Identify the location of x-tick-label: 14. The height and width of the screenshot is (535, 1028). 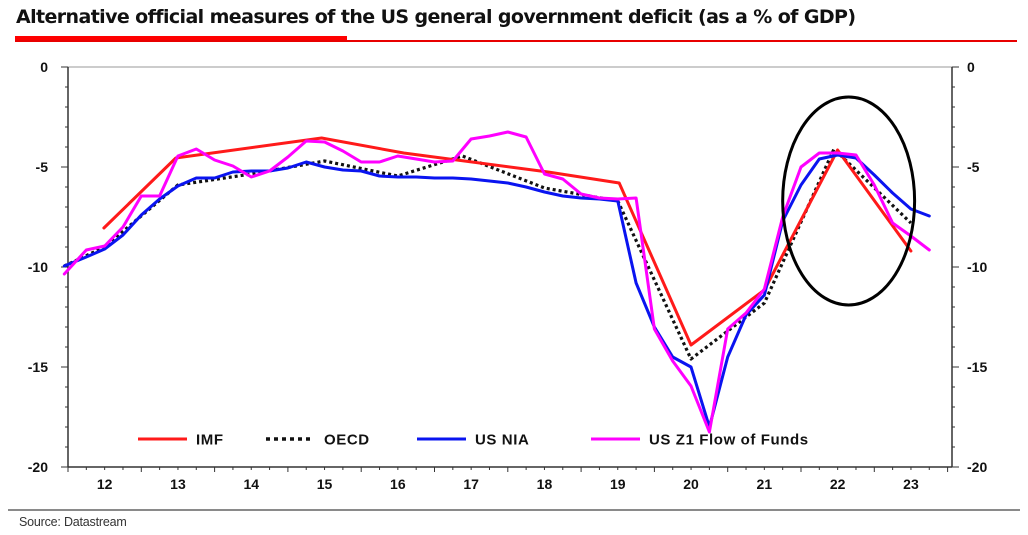
(251, 484).